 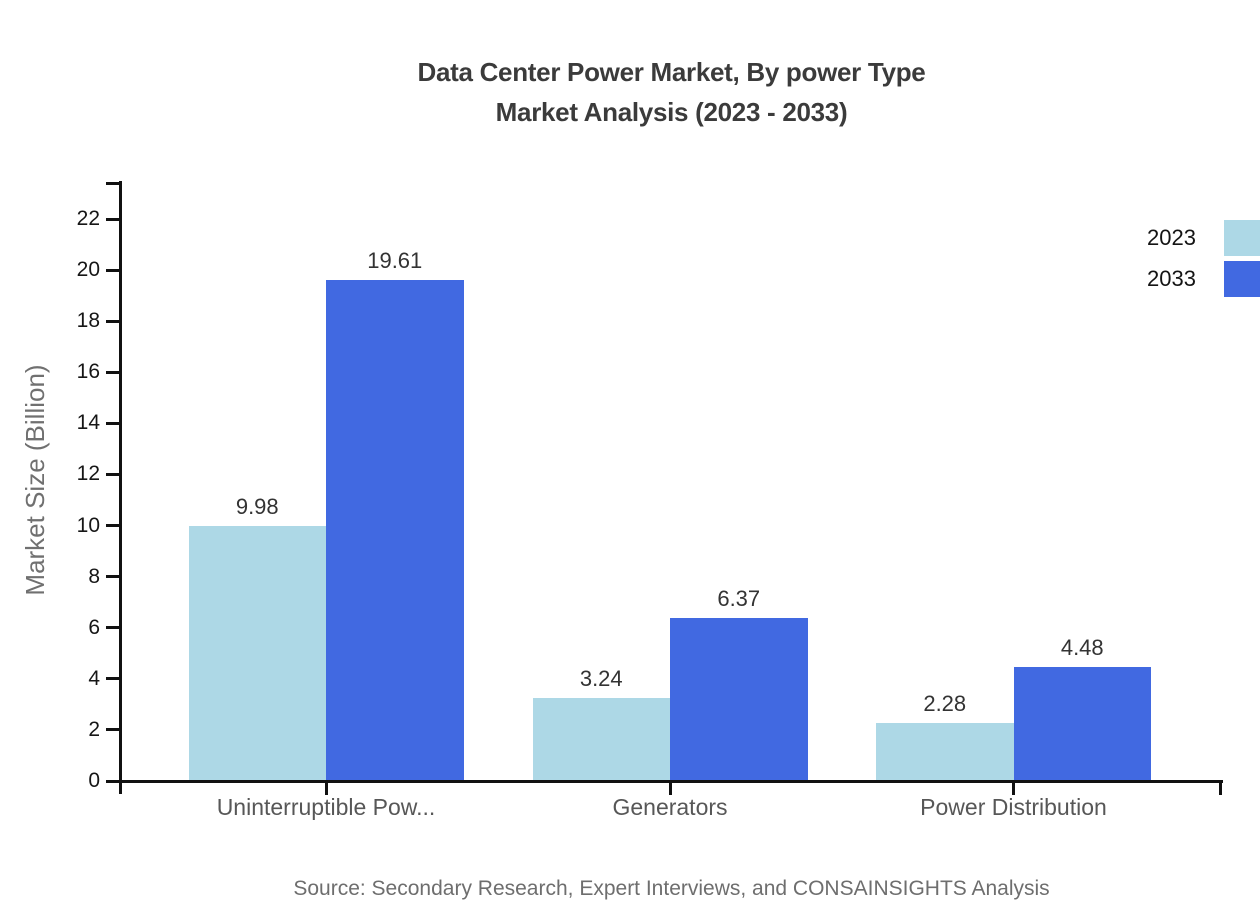 I want to click on x-axis-line, so click(x=664, y=781).